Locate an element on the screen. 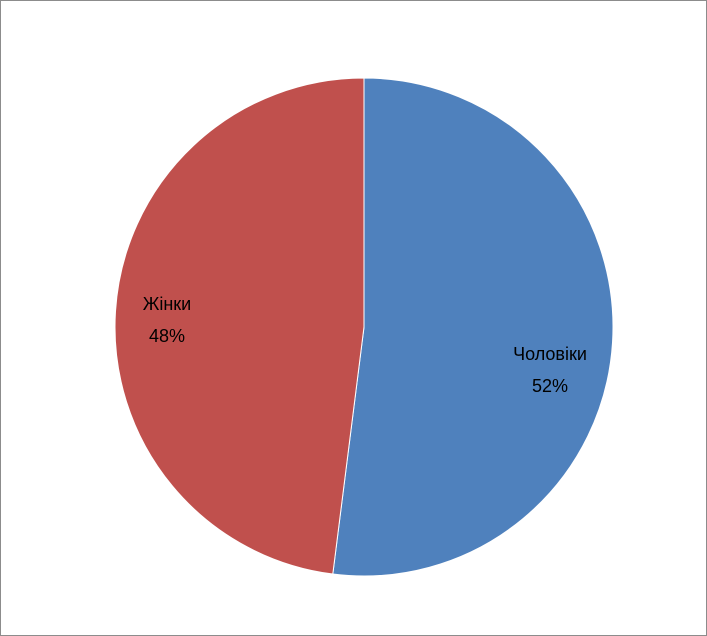 The image size is (707, 636). slice-label-men-percent: 52% is located at coordinates (550, 386).